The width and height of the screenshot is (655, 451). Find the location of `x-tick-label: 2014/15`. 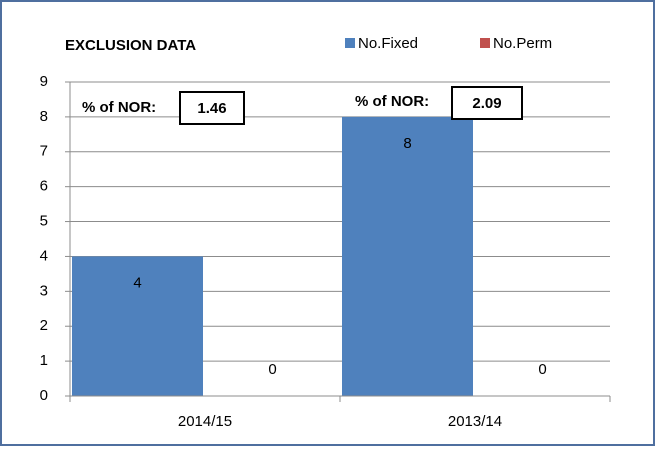

x-tick-label: 2014/15 is located at coordinates (205, 421).